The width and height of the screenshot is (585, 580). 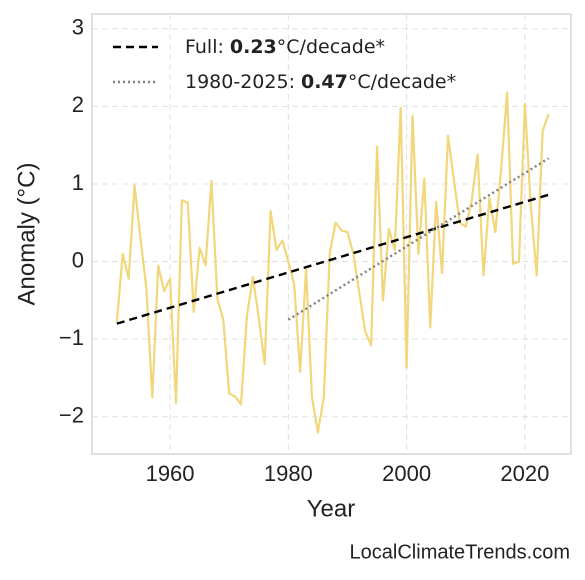 I want to click on legend-entry: 1980-2025: 0.47°C/decade*, so click(x=320, y=82).